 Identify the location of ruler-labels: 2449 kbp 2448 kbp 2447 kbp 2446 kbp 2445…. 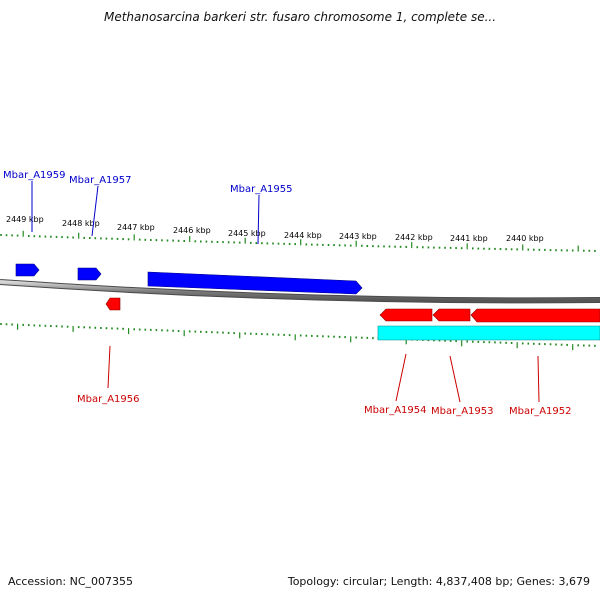
(275, 229).